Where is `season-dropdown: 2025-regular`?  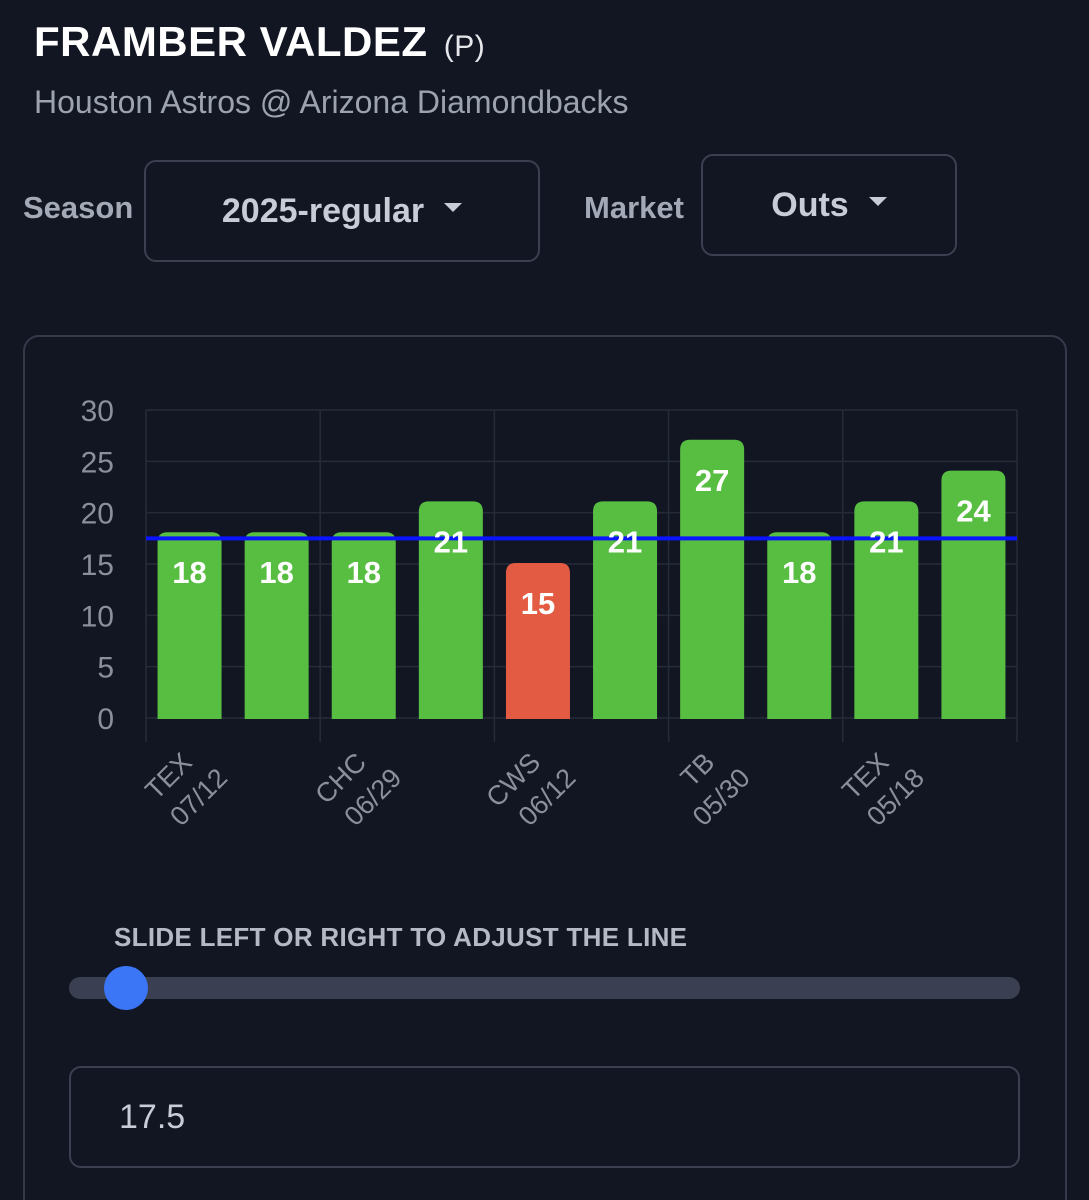 season-dropdown: 2025-regular is located at coordinates (342, 211).